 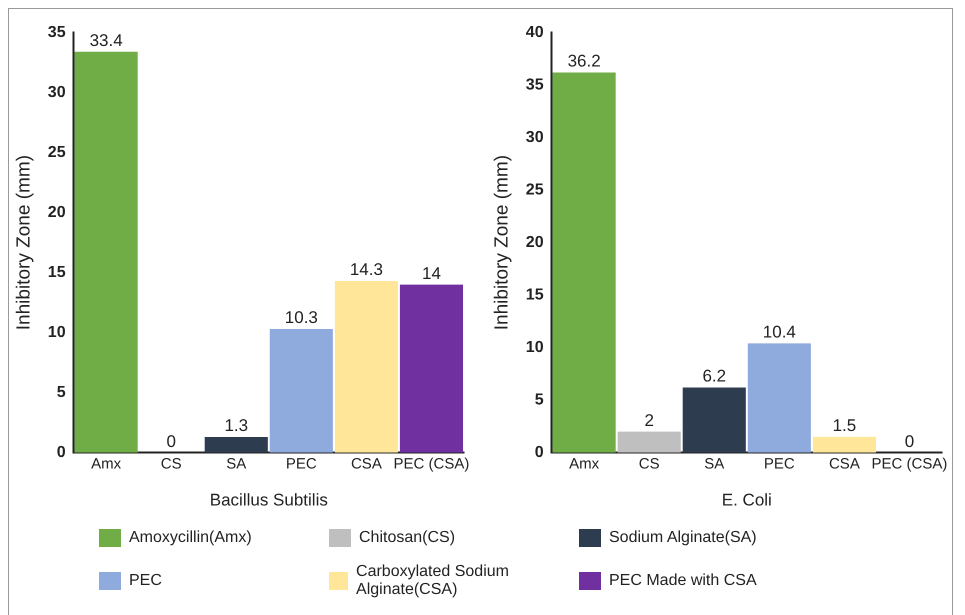 I want to click on data-label: 6.2, so click(x=714, y=376).